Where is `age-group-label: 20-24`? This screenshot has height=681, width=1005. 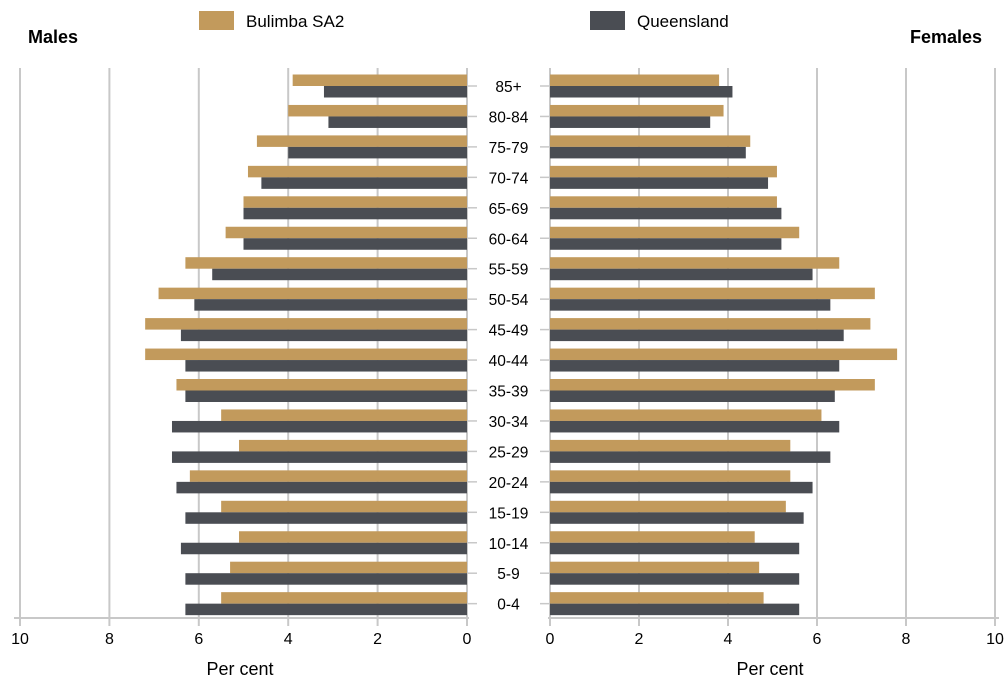 age-group-label: 20-24 is located at coordinates (509, 483).